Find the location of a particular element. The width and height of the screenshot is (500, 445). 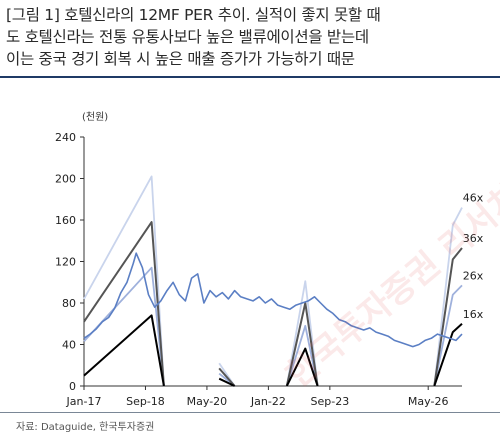

x-tick-label: May-20 is located at coordinates (207, 401).